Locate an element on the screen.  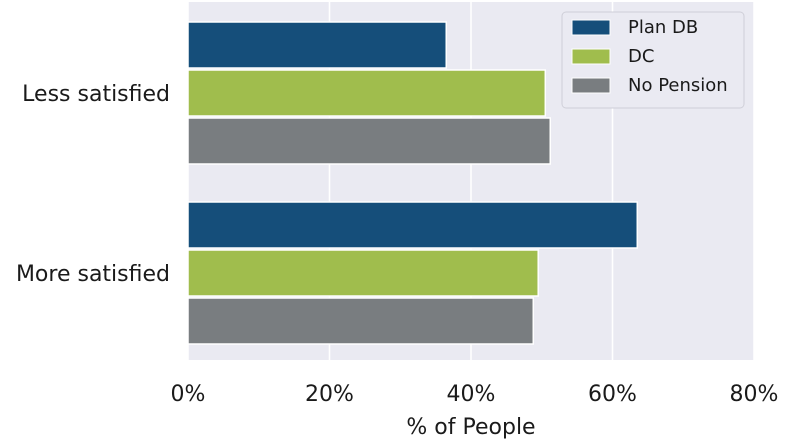
x-tick-labels: 0% 20% 40% 60% 80% is located at coordinates (475, 394).